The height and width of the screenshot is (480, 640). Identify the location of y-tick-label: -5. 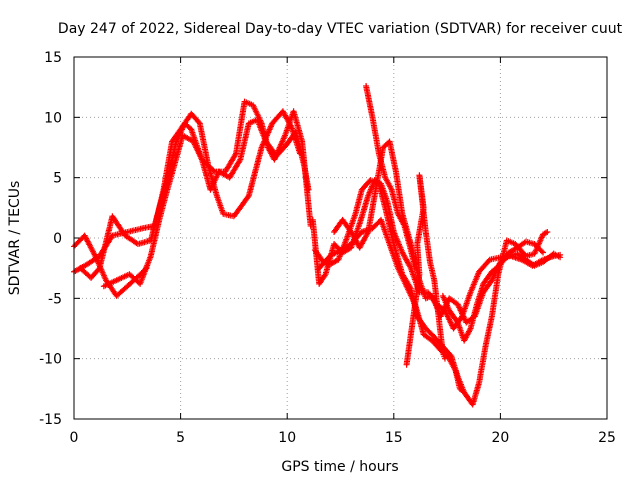
(55, 299).